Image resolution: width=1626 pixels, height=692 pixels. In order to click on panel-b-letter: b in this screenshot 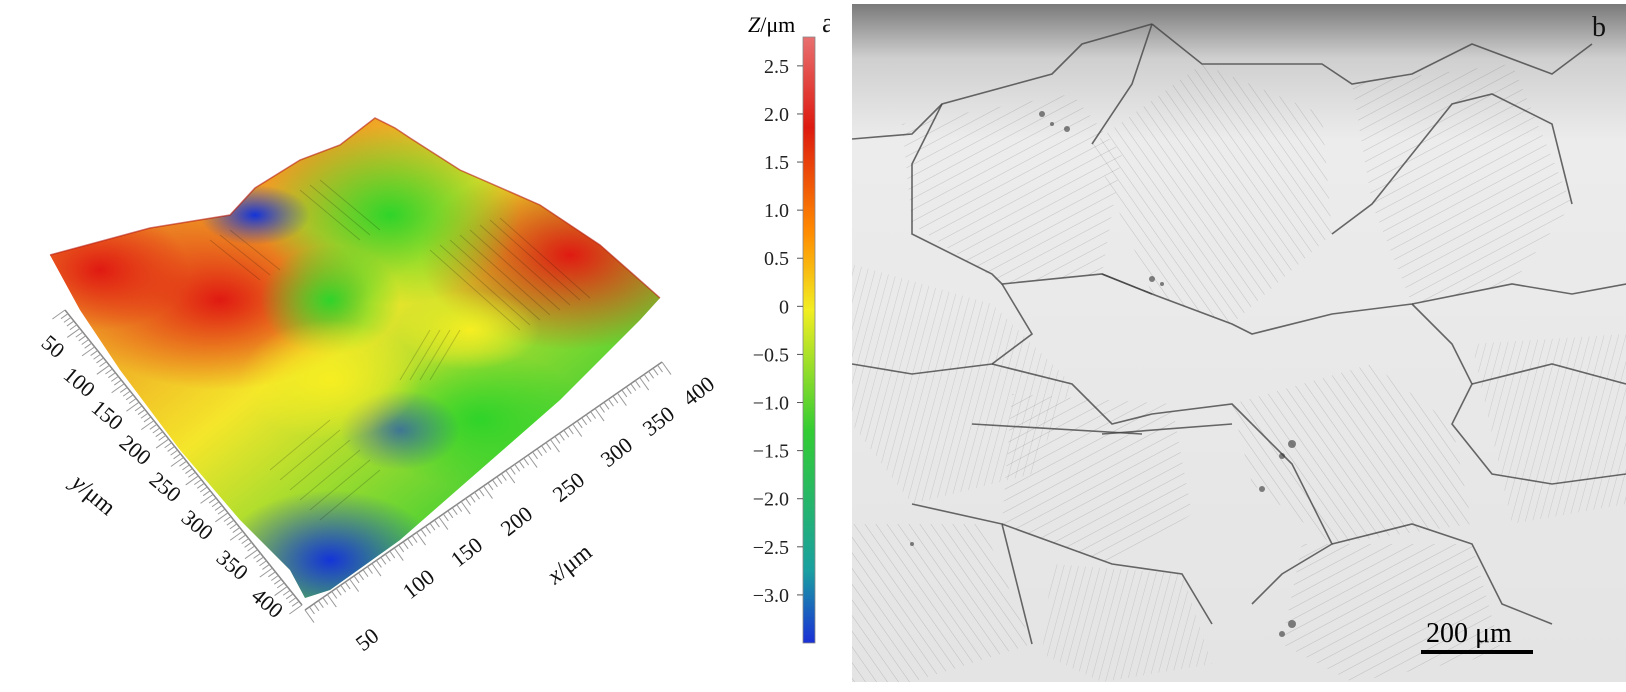, I will do `click(1599, 27)`.